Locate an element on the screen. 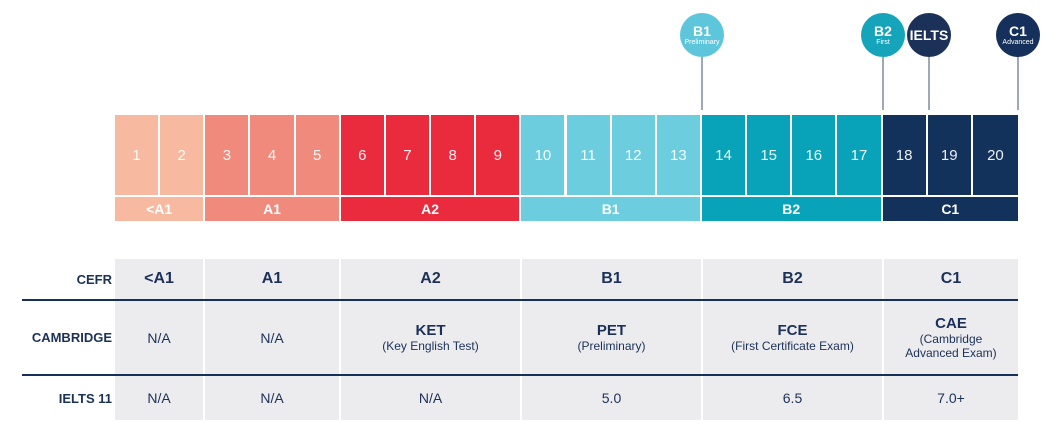  table-cell: B2 is located at coordinates (793, 279).